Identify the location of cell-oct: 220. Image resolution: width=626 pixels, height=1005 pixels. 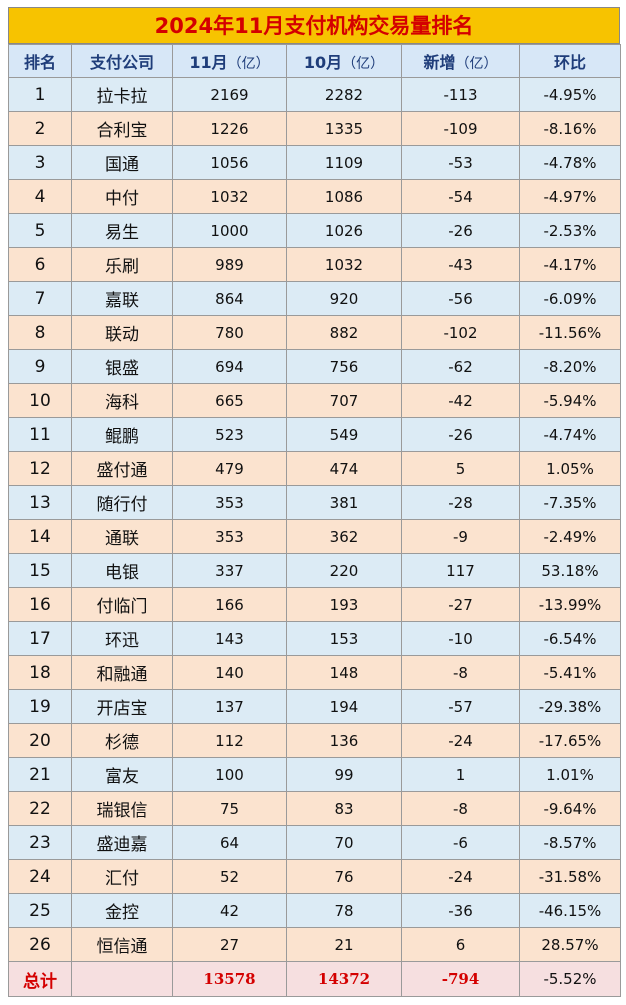
(344, 570).